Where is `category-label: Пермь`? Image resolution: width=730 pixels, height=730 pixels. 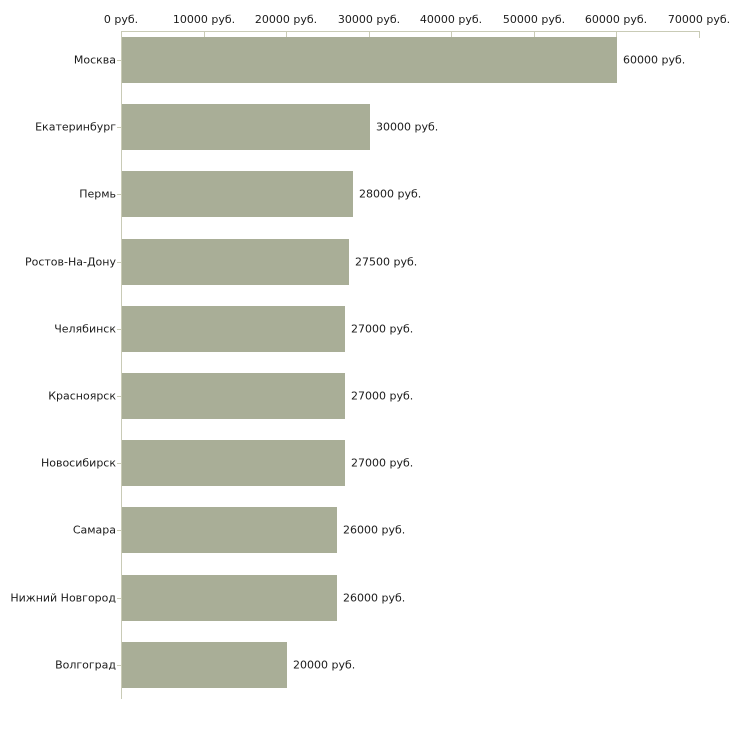 category-label: Пермь is located at coordinates (97, 194).